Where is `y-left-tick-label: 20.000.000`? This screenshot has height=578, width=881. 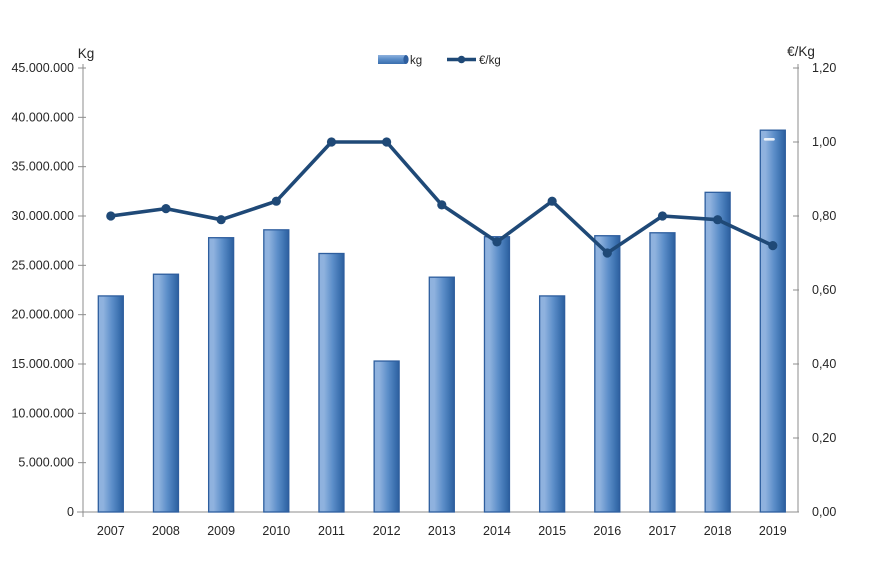 y-left-tick-label: 20.000.000 is located at coordinates (42, 315).